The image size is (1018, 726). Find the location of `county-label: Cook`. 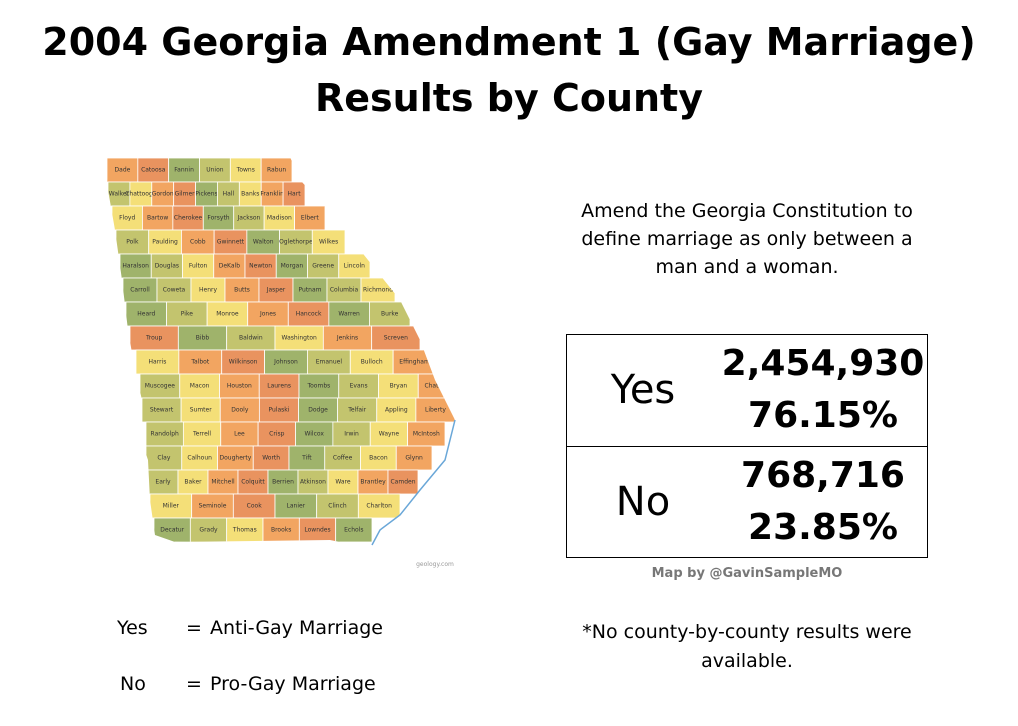

county-label: Cook is located at coordinates (255, 506).